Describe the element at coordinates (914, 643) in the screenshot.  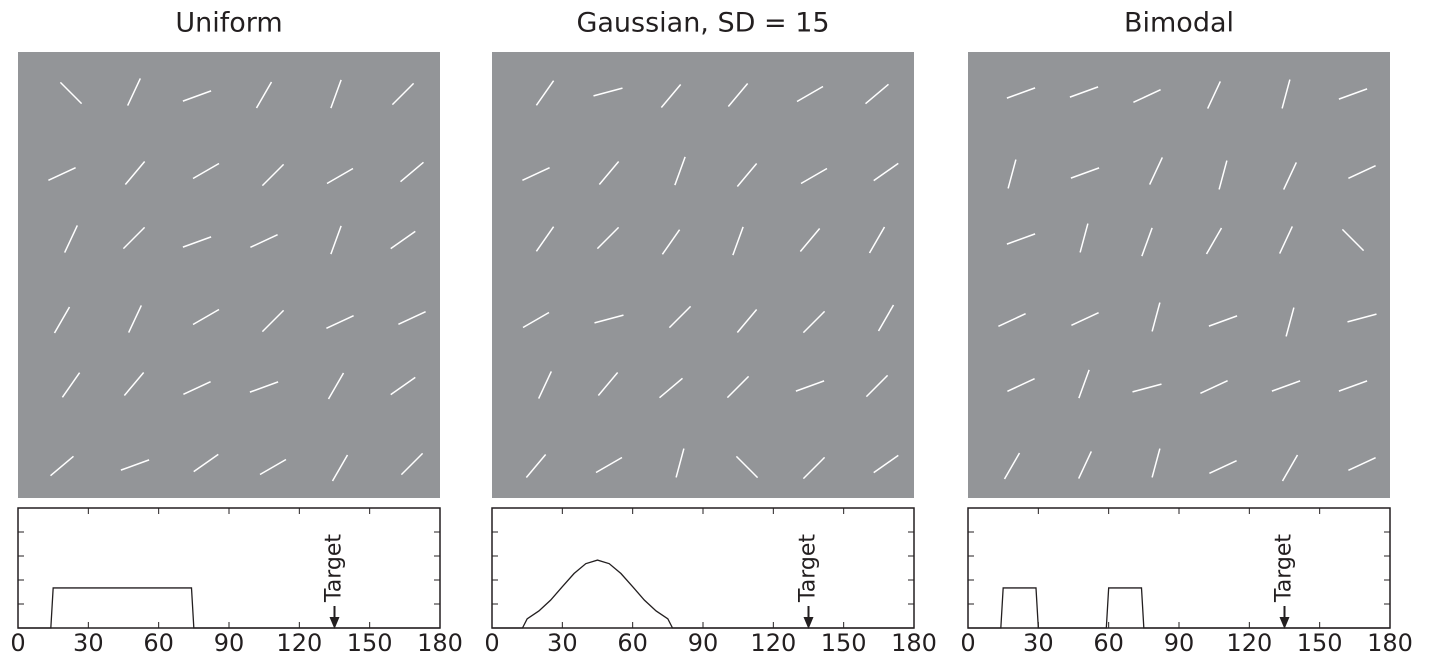
I see `x-tick-label: 180` at that location.